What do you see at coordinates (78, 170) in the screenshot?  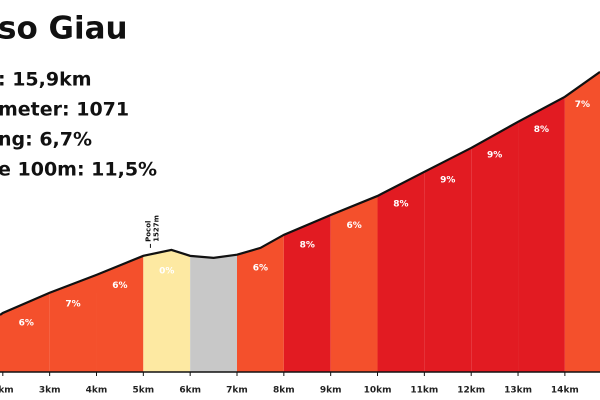 I see `stat-line: e 100m: 11,5%` at bounding box center [78, 170].